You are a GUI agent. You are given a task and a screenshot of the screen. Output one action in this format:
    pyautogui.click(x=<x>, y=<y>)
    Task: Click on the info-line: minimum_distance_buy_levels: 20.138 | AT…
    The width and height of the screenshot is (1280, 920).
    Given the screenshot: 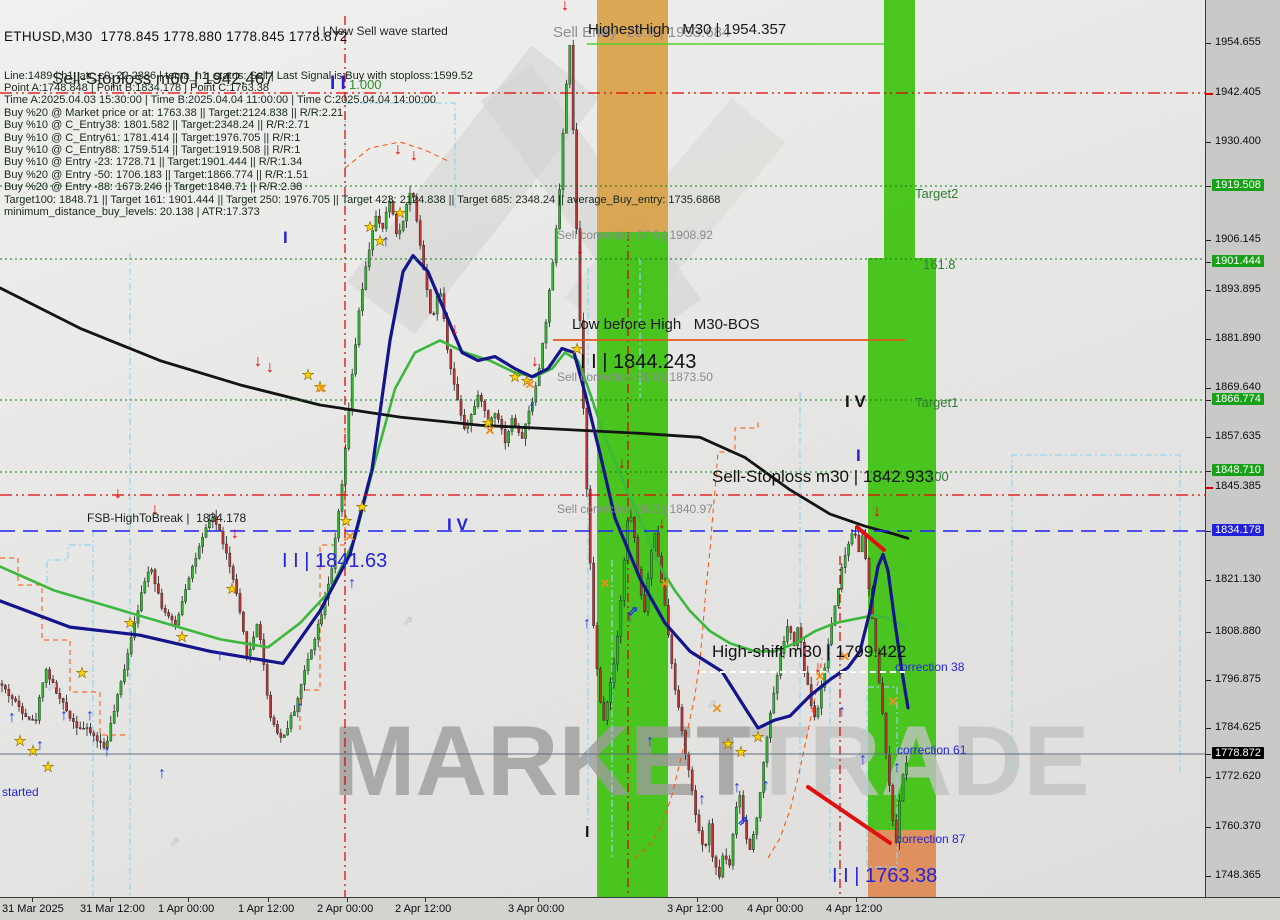 What is the action you would take?
    pyautogui.click(x=132, y=212)
    